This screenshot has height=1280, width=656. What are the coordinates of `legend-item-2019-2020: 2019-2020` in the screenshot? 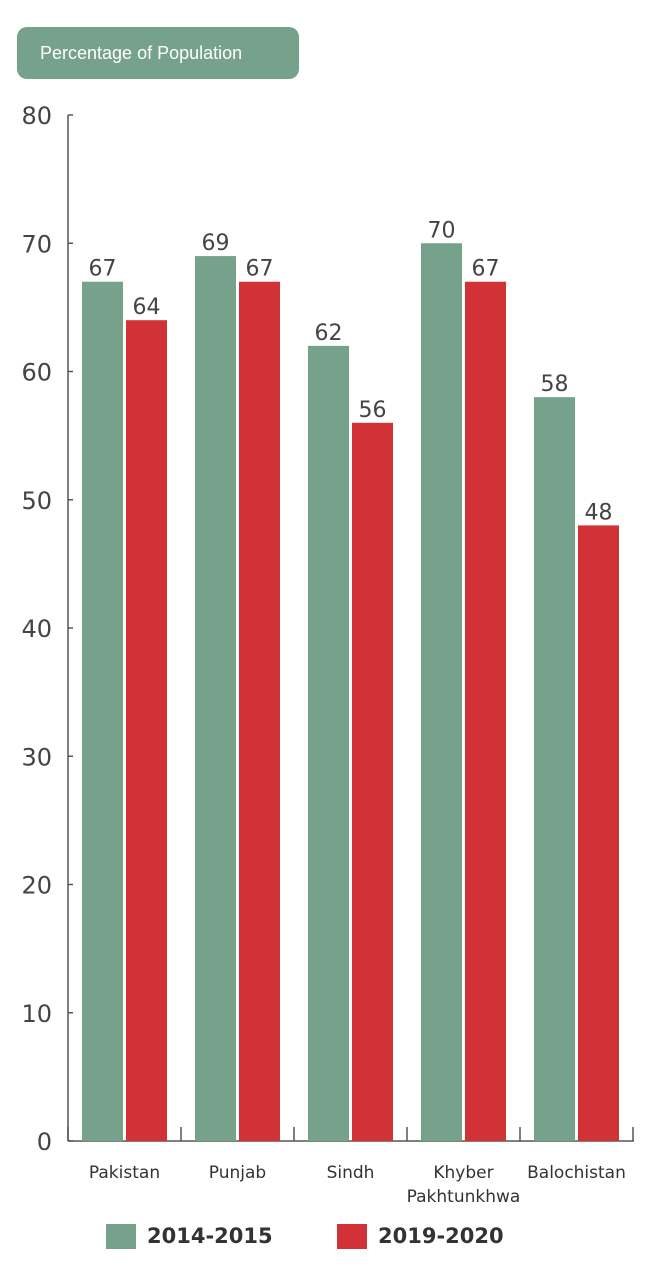 It's located at (420, 1236).